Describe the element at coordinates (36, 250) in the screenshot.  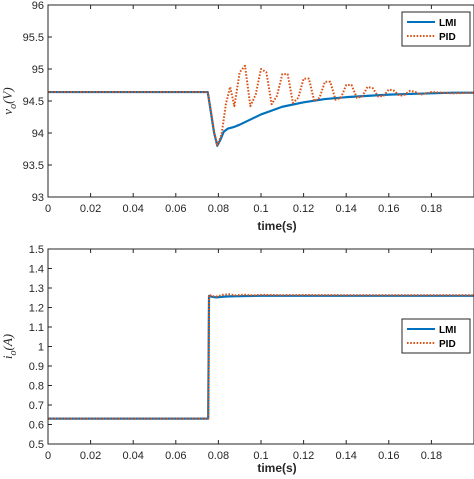
I see `y-tick-label: 1.5` at that location.